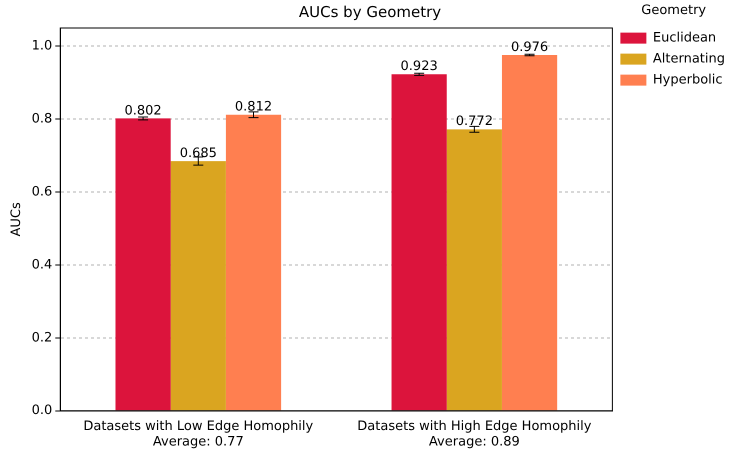 The width and height of the screenshot is (735, 453). What do you see at coordinates (143, 110) in the screenshot?
I see `data-label: 0.802` at bounding box center [143, 110].